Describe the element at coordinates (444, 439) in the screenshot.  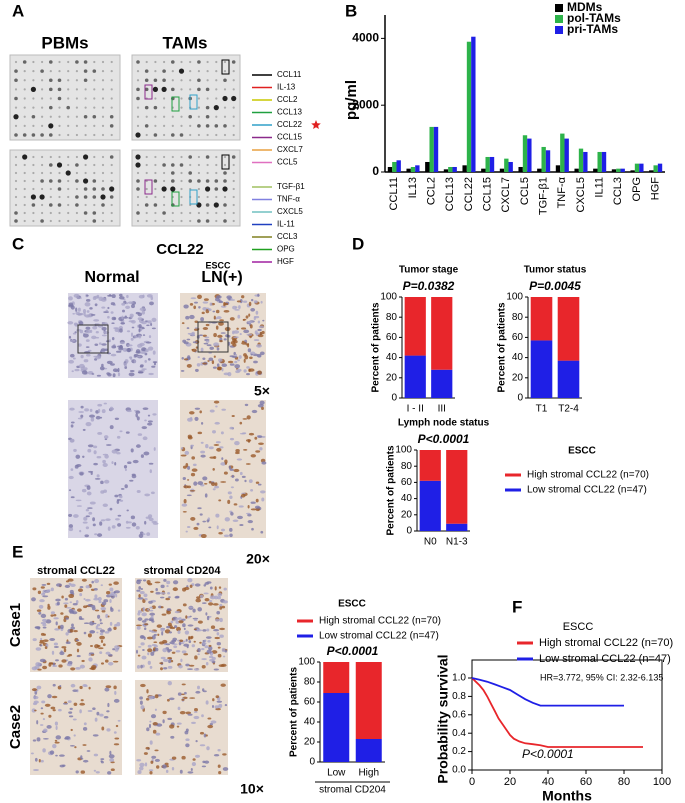
I see `p-value: P<0.0001` at that location.